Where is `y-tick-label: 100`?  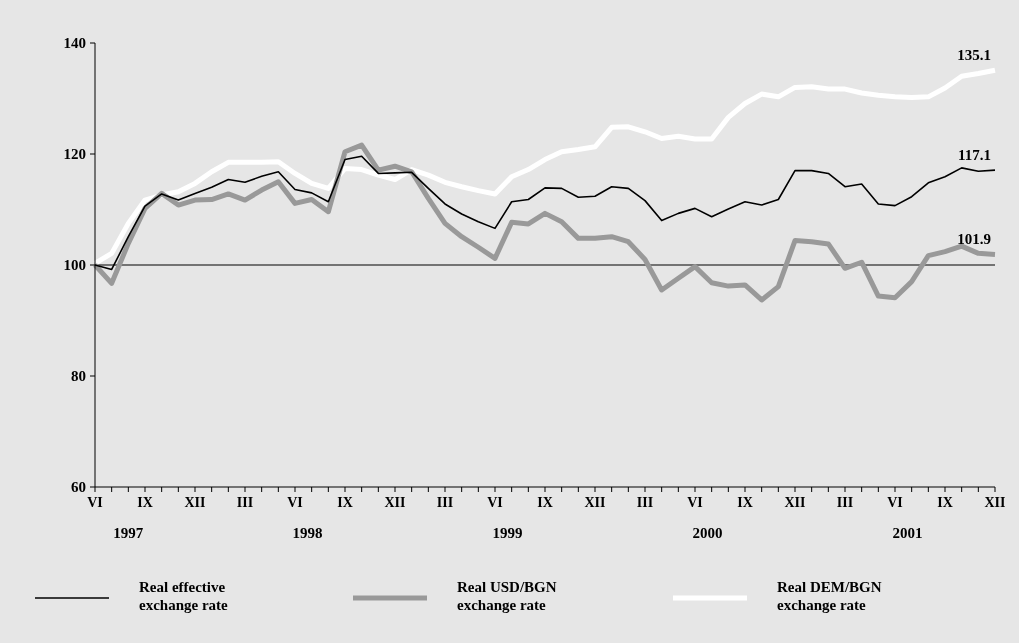
y-tick-label: 100 is located at coordinates (74, 265).